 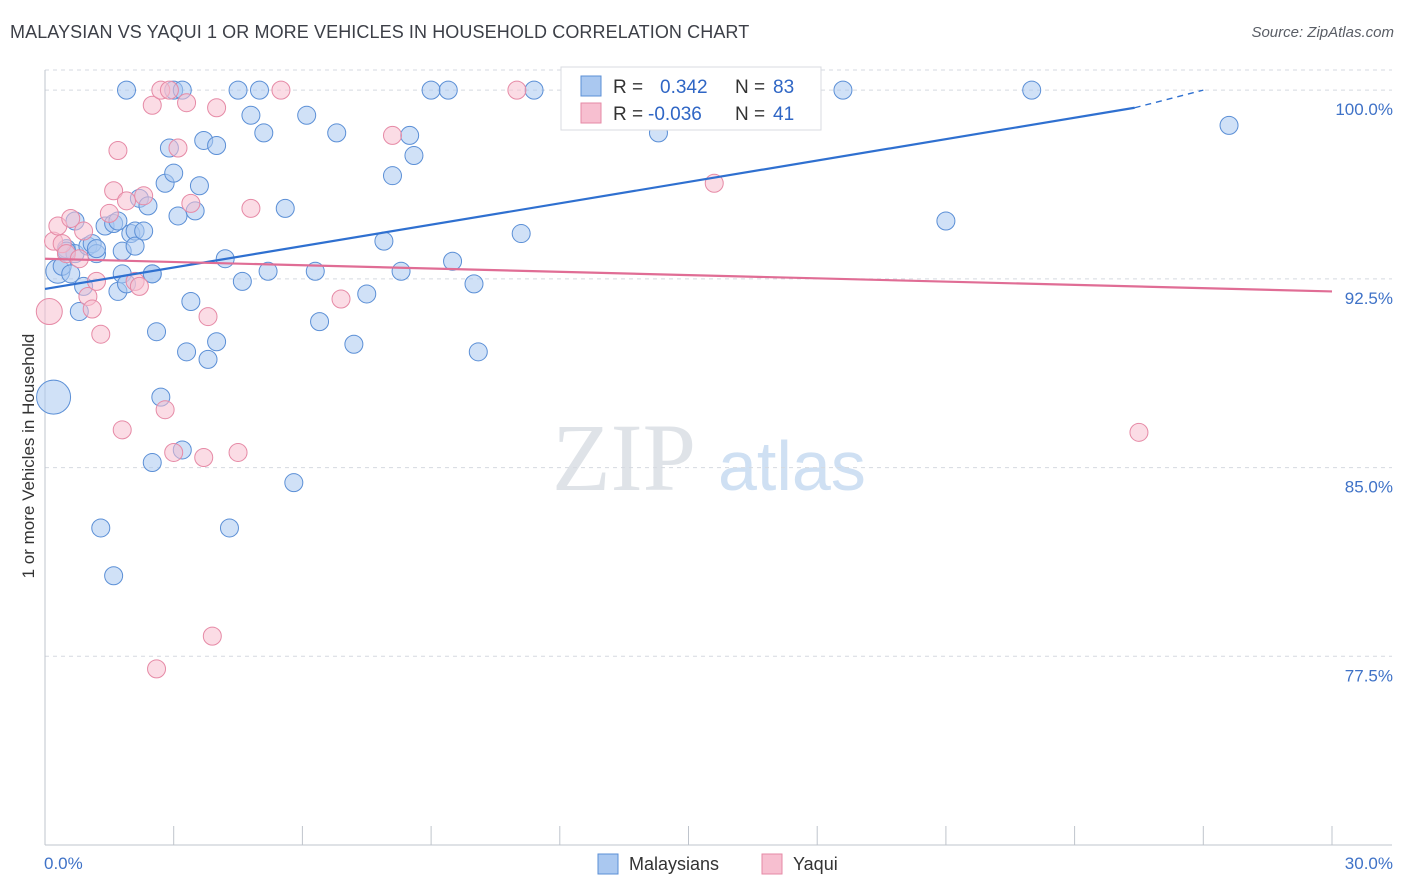 I want to click on legend-n-value-malaysians: 83, so click(x=783, y=87).